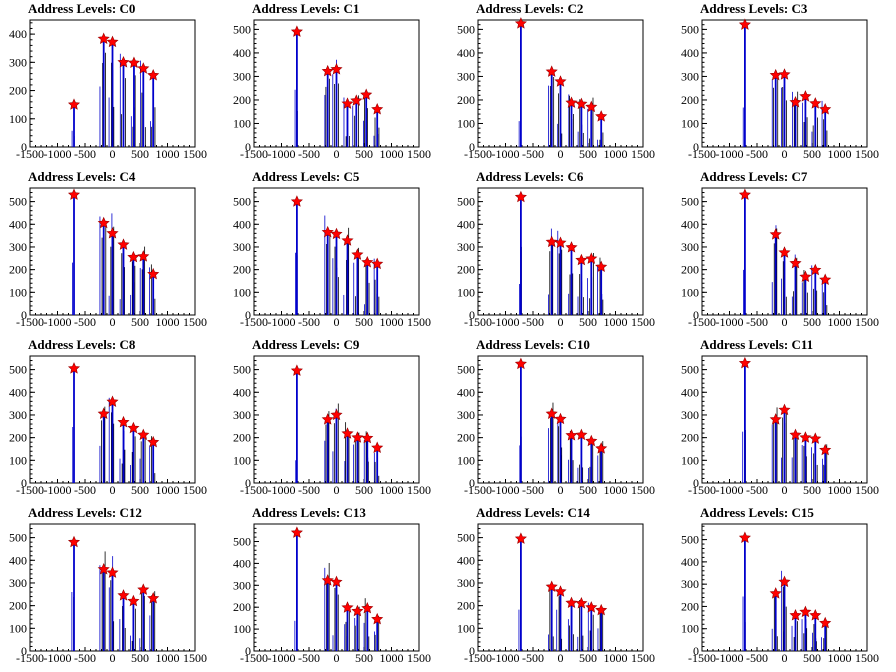  What do you see at coordinates (754, 8) in the screenshot?
I see `chart-title: Address Levels: C3` at bounding box center [754, 8].